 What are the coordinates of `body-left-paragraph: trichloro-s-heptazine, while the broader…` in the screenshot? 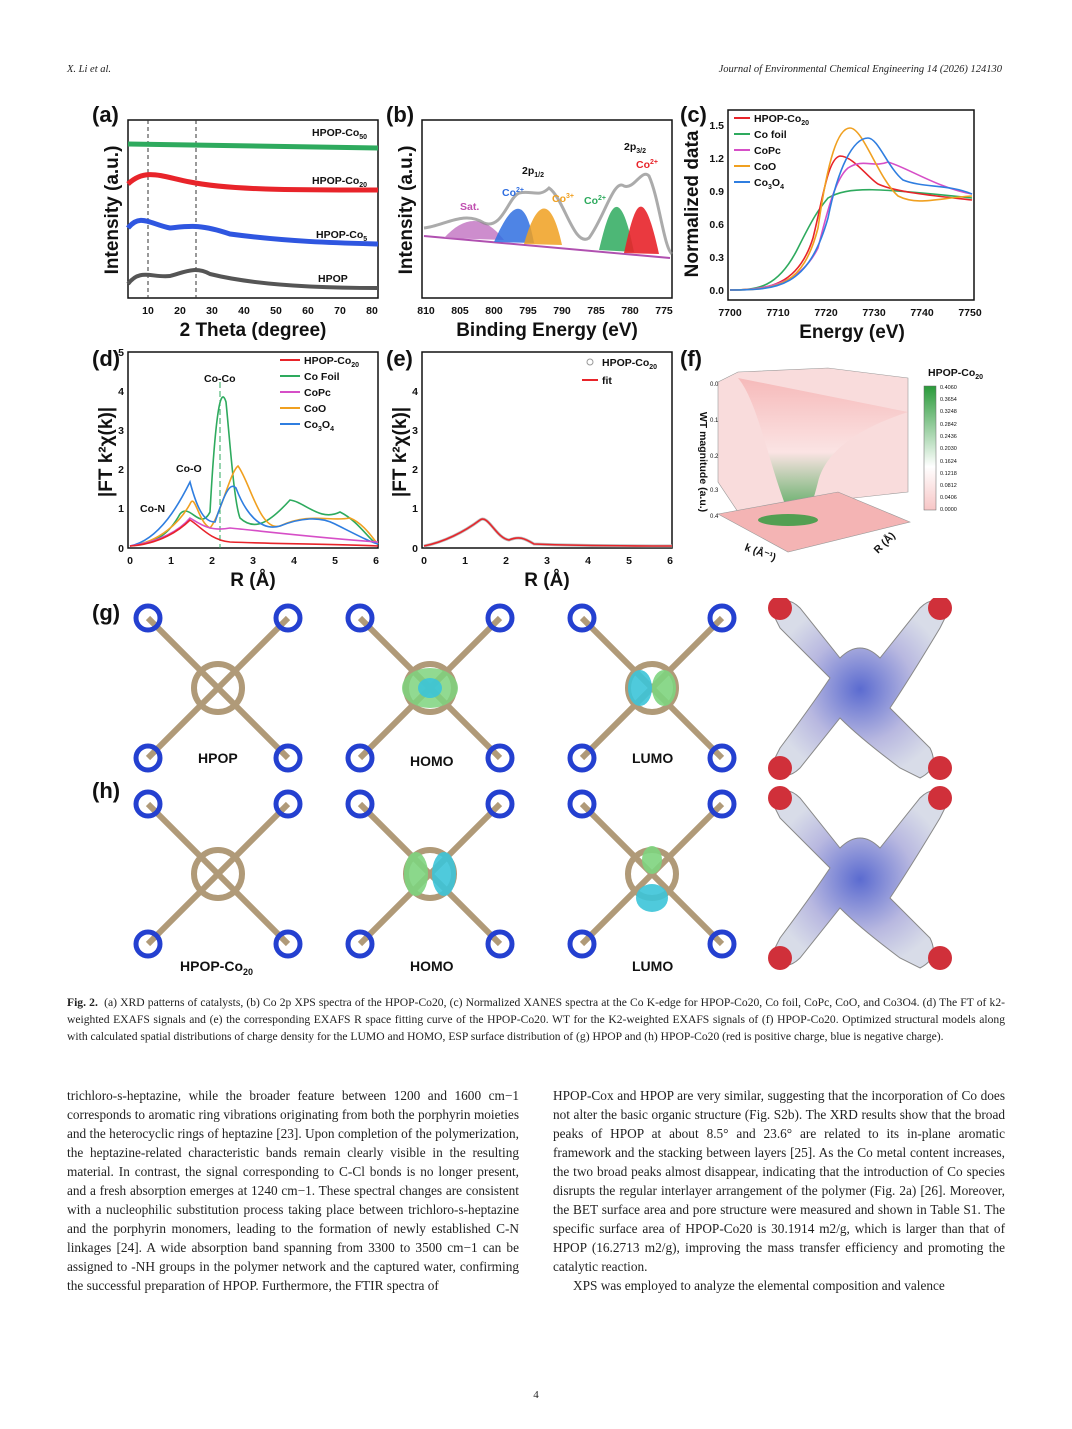 It's located at (293, 1190).